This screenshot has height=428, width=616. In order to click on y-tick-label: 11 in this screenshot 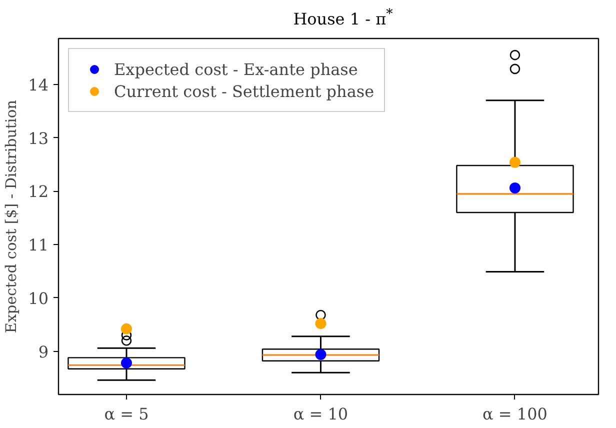, I will do `click(38, 245)`.